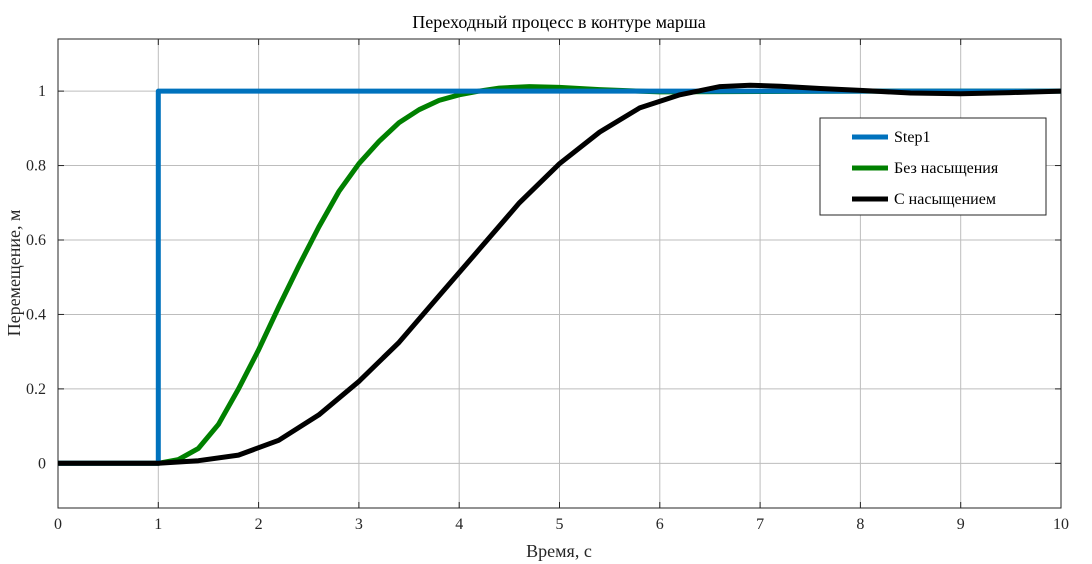 Image resolution: width=1092 pixels, height=564 pixels. Describe the element at coordinates (36, 166) in the screenshot. I see `y-tick-label: 0.8` at that location.